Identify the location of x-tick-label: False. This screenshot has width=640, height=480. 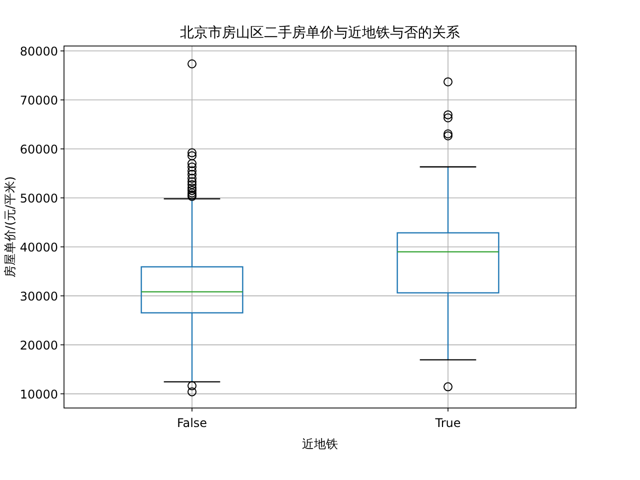
(192, 423).